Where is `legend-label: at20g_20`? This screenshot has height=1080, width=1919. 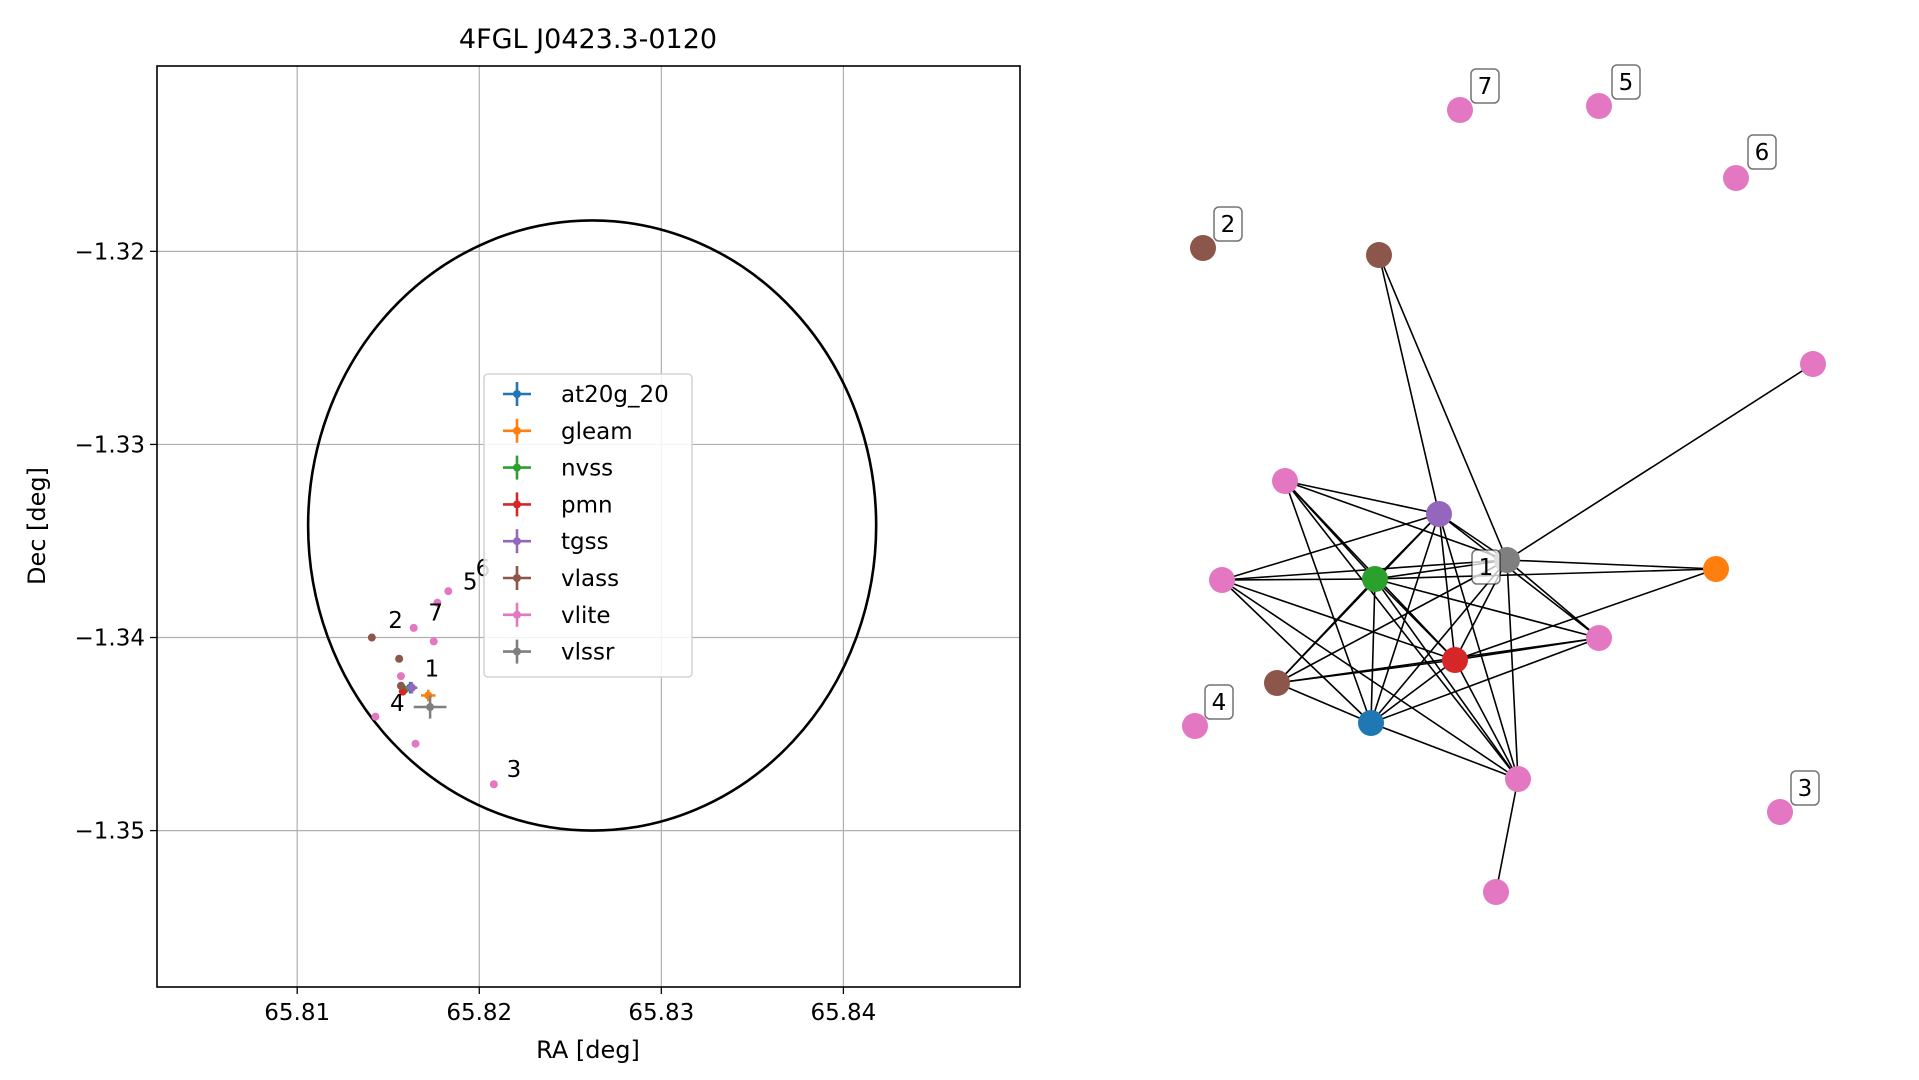
legend-label: at20g_20 is located at coordinates (615, 395).